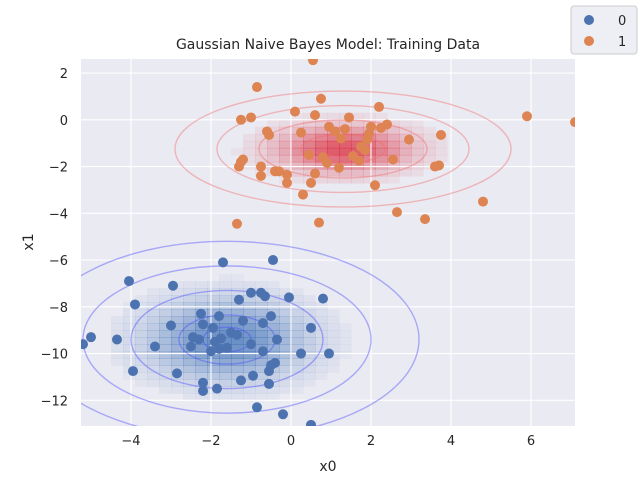 The width and height of the screenshot is (640, 480). What do you see at coordinates (531, 441) in the screenshot?
I see `x-tick-label: 6` at bounding box center [531, 441].